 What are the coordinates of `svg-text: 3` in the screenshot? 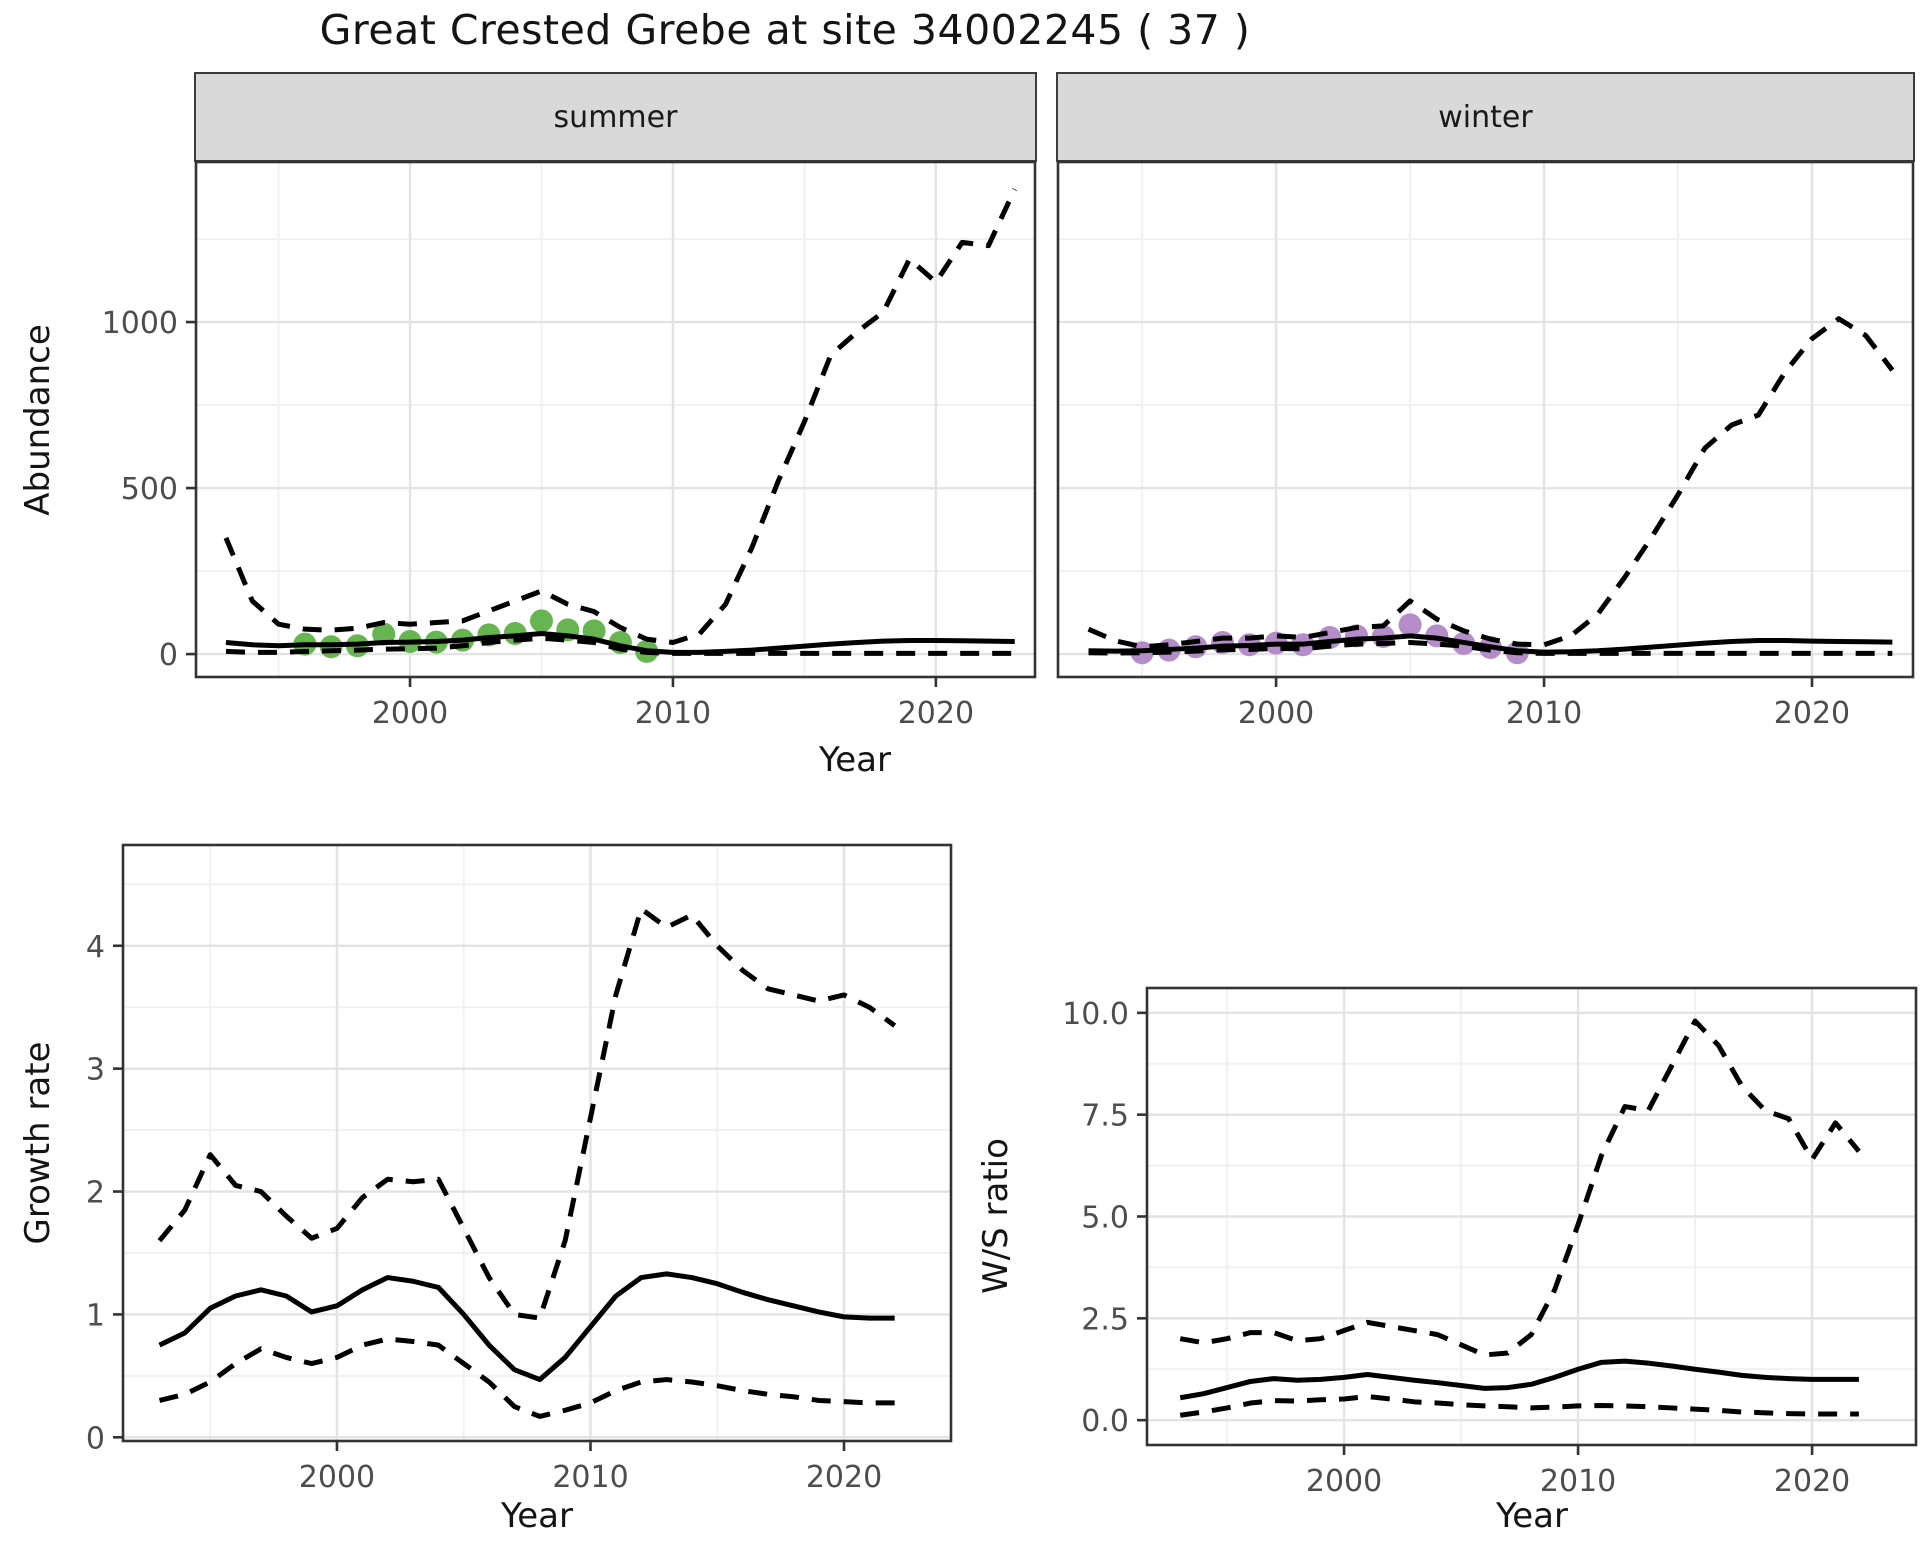 It's located at (95, 1070).